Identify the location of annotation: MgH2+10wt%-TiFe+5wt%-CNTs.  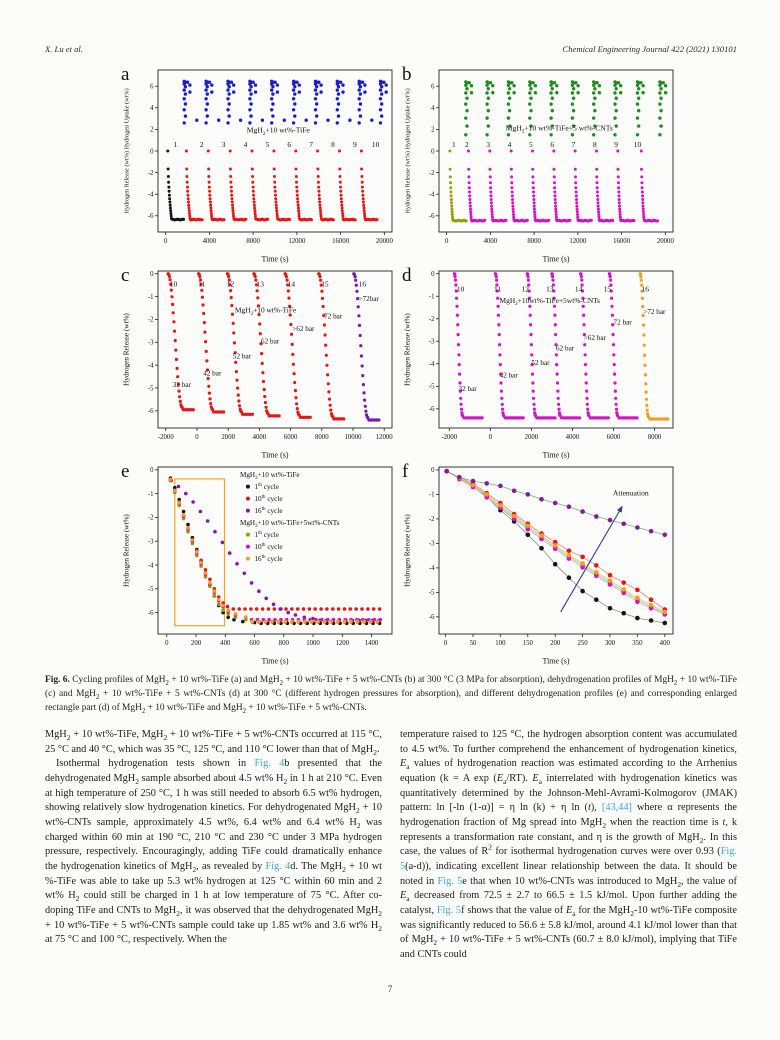
(550, 301).